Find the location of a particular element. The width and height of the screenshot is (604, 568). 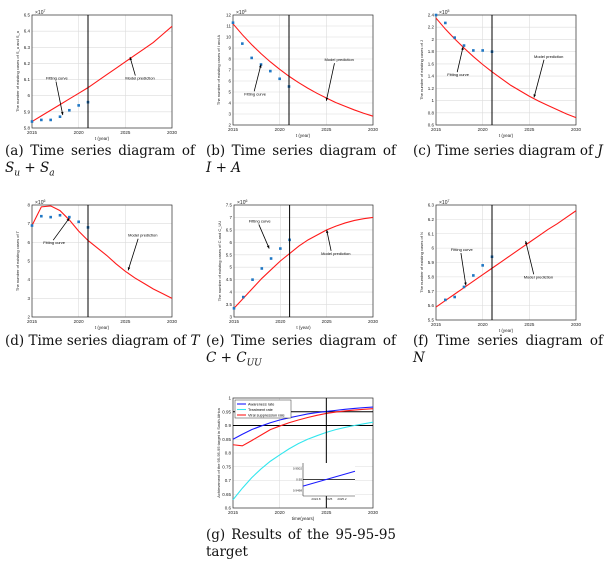

y-tick-label: 1.8 is located at coordinates (431, 51).